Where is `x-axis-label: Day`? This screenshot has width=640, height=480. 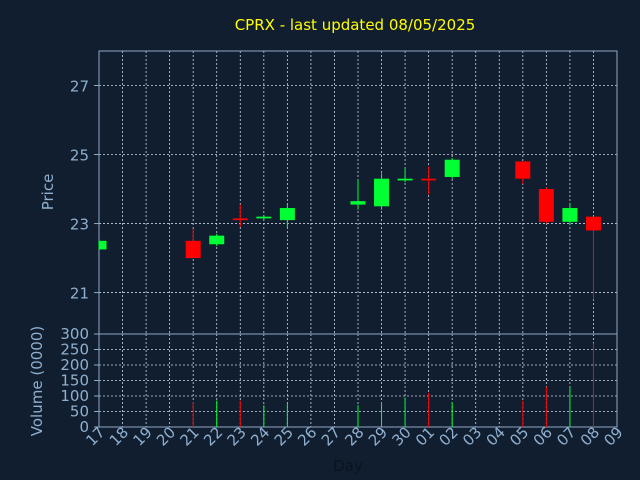
x-axis-label: Day is located at coordinates (348, 466).